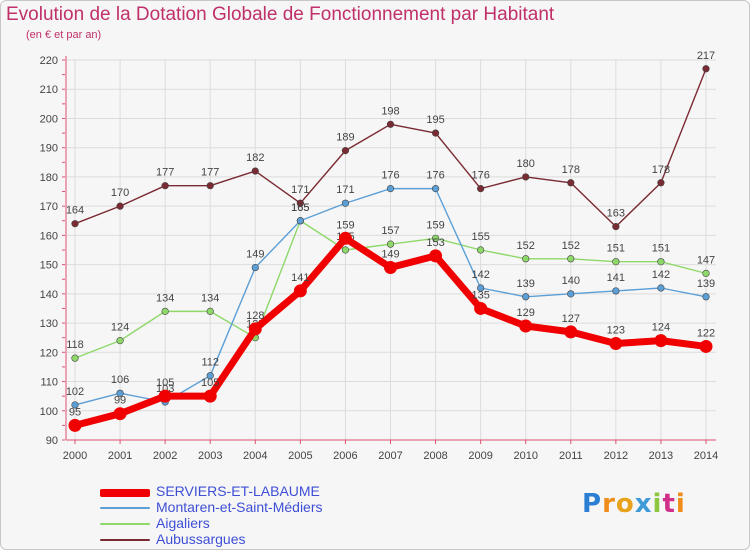 This screenshot has width=750, height=550. Describe the element at coordinates (255, 316) in the screenshot. I see `data-label: 128` at that location.